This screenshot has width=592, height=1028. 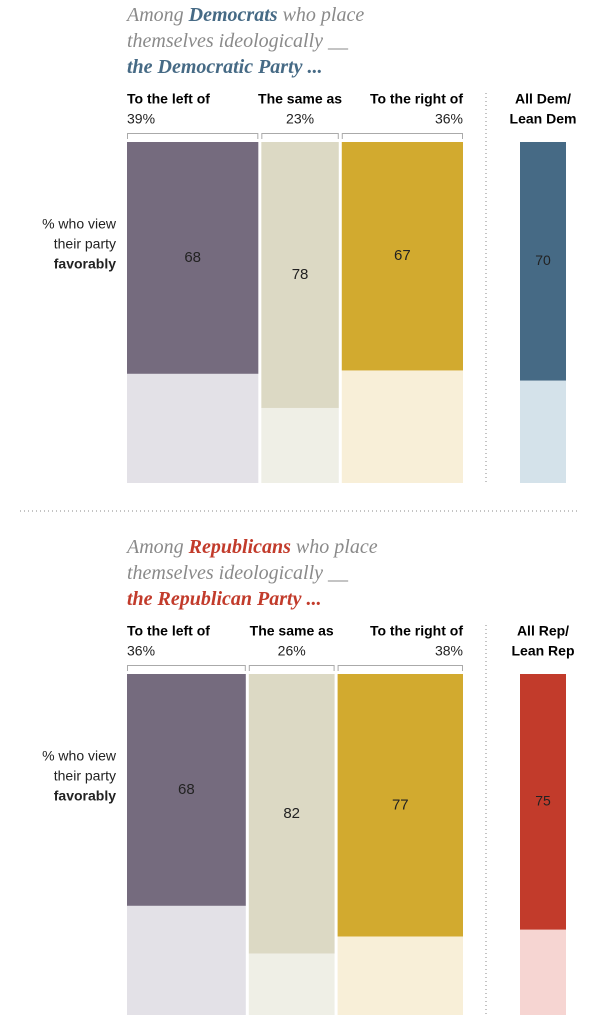 I want to click on value-label: 78, so click(x=300, y=274).